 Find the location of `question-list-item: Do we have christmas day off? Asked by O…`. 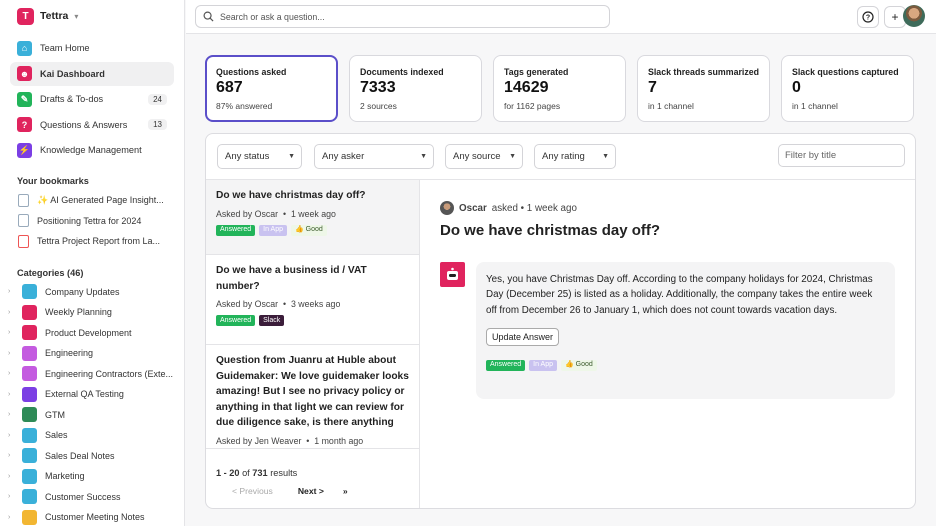

question-list-item: Do we have christmas day off? Asked by O… is located at coordinates (312, 217).